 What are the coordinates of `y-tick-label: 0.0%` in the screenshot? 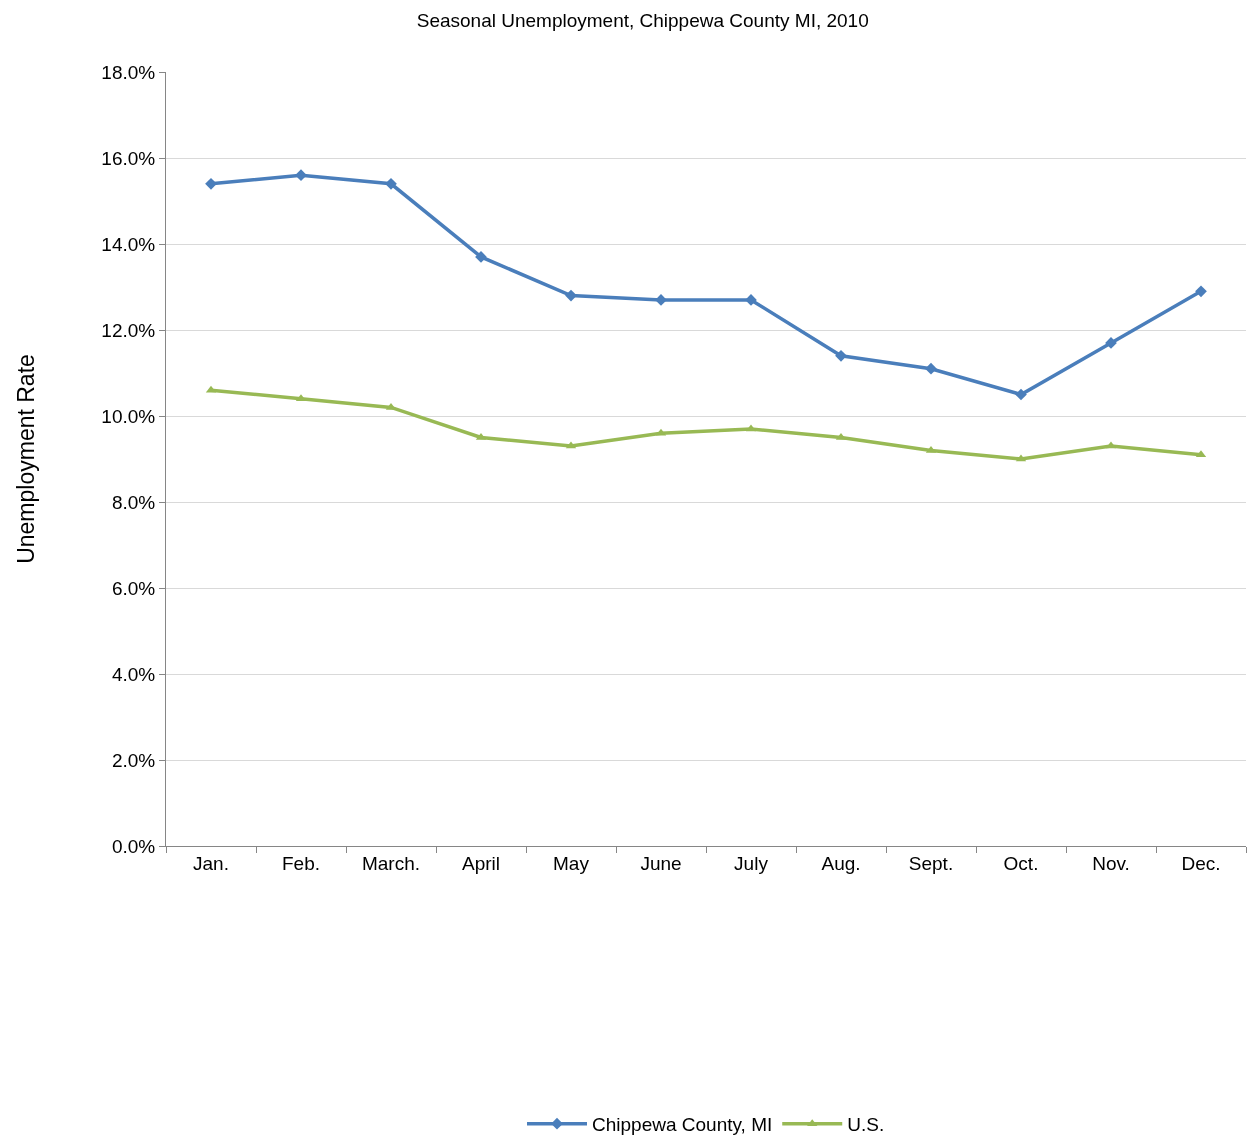 It's located at (133, 846).